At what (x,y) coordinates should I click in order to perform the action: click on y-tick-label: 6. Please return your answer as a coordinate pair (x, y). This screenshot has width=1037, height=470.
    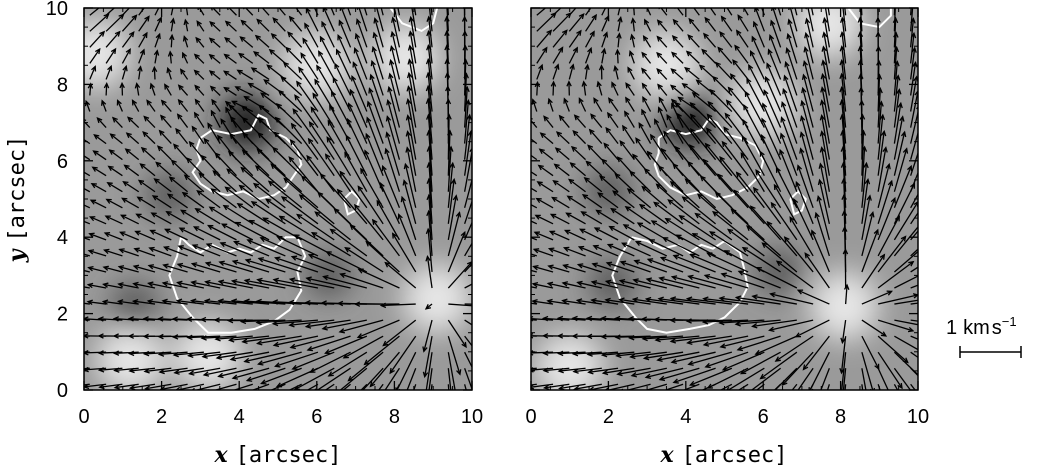
    Looking at the image, I should click on (62, 162).